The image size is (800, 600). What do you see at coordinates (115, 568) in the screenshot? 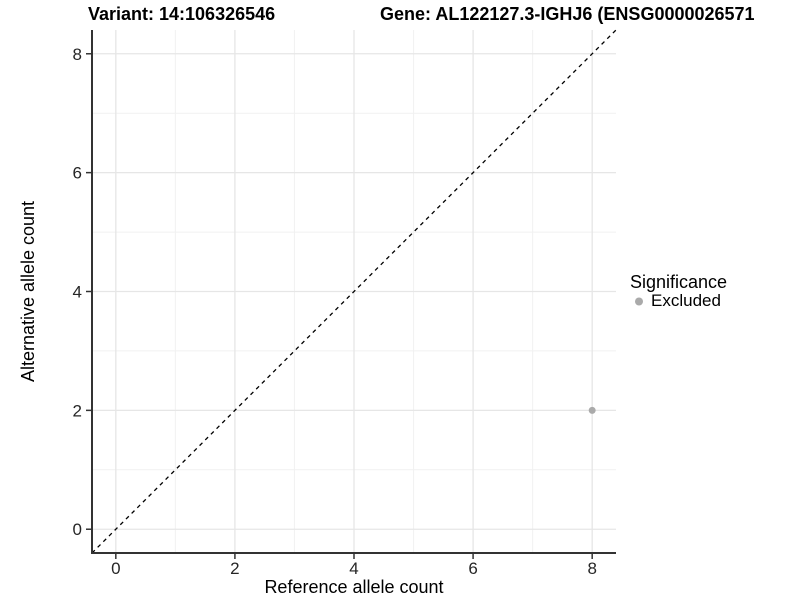
I see `x-tick-label: 0` at bounding box center [115, 568].